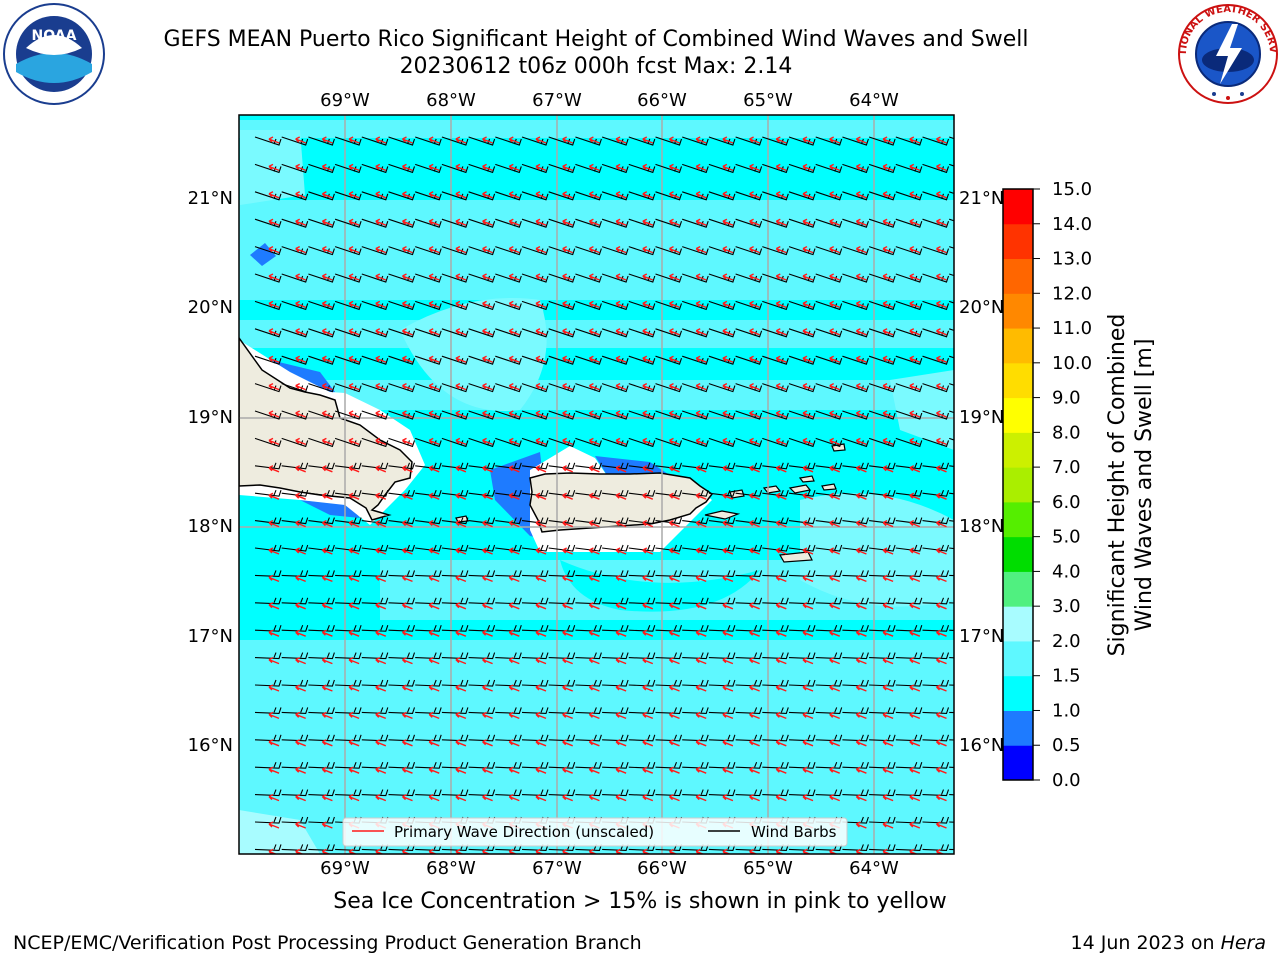  What do you see at coordinates (1168, 943) in the screenshot?
I see `footer-date: 14 Jun 2023 on Hera` at bounding box center [1168, 943].